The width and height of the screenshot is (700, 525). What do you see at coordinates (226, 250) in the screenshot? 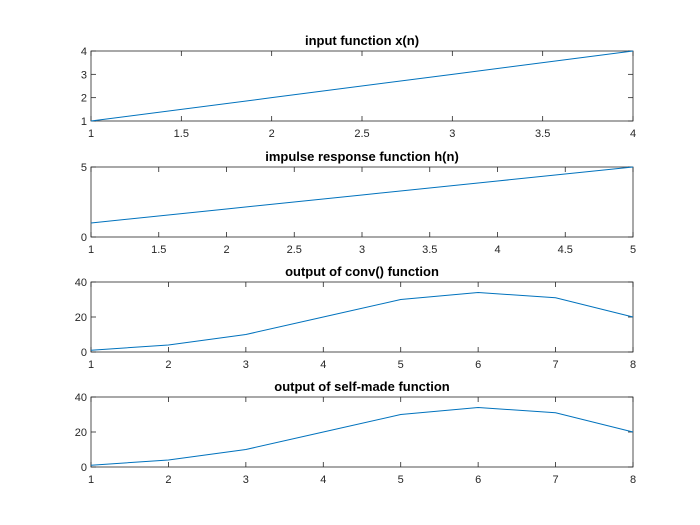
I see `impulse-xtick-label: 2` at bounding box center [226, 250].